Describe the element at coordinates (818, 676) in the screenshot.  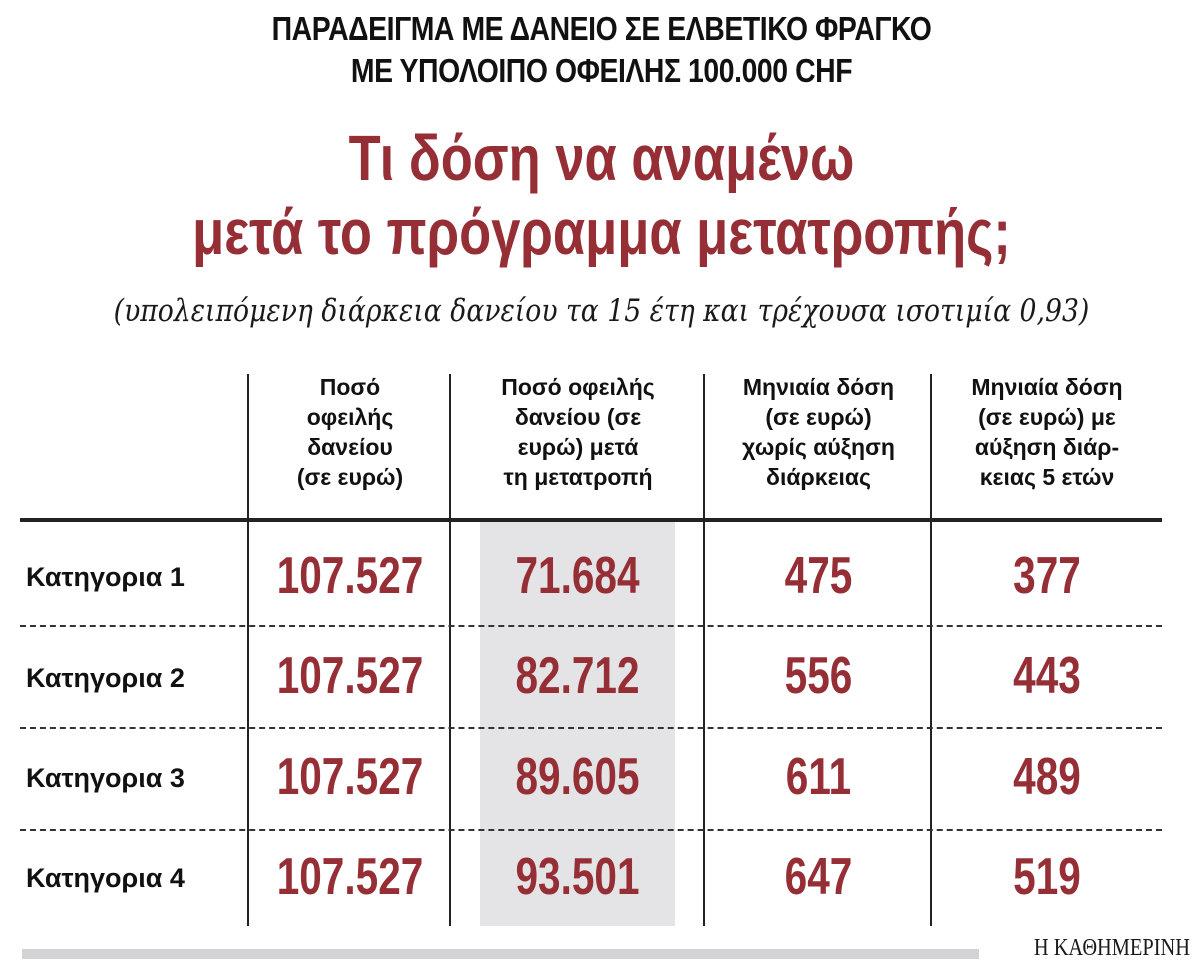
I see `cell-monthly-no-extension: 556` at that location.